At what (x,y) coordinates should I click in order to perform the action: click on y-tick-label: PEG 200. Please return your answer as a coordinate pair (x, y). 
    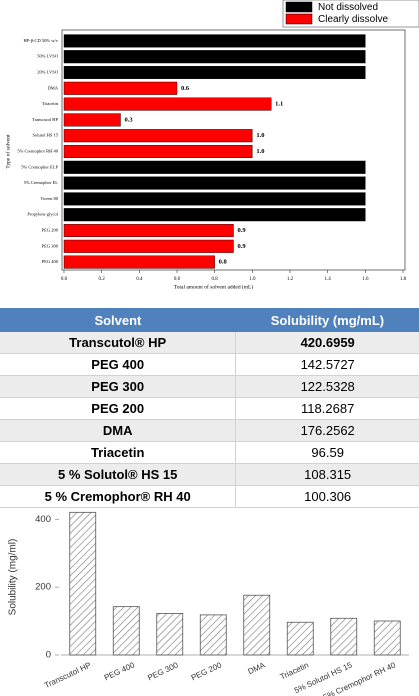
    Looking at the image, I should click on (50, 230).